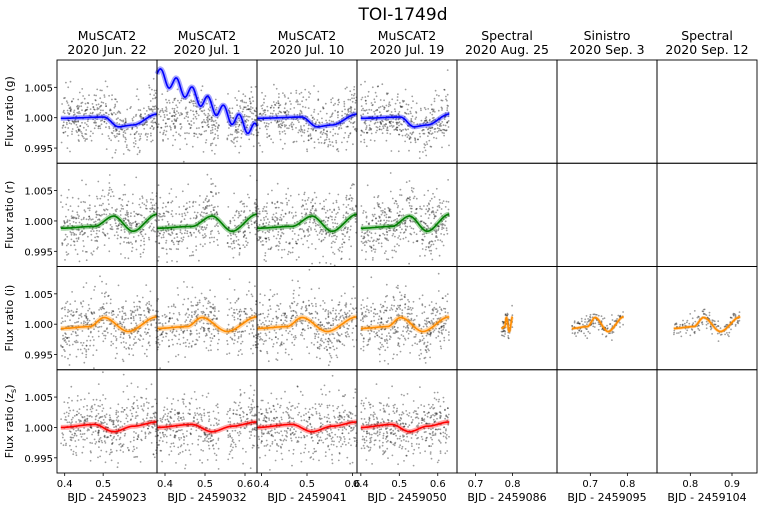  What do you see at coordinates (38, 325) in the screenshot?
I see `y-tick-label: 1.000` at bounding box center [38, 325].